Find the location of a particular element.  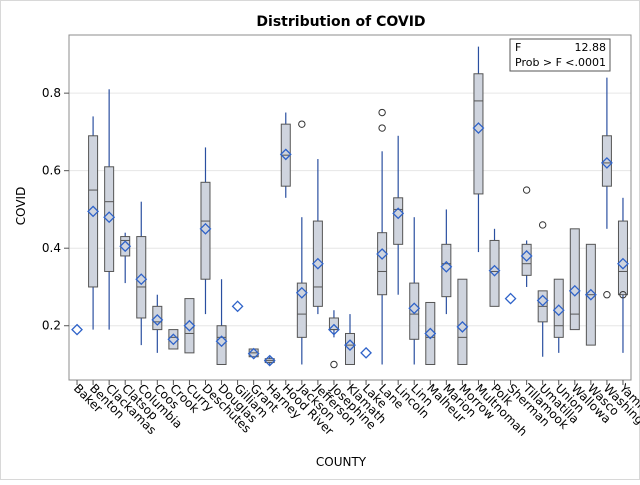

box-jefferson is located at coordinates (317, 237).